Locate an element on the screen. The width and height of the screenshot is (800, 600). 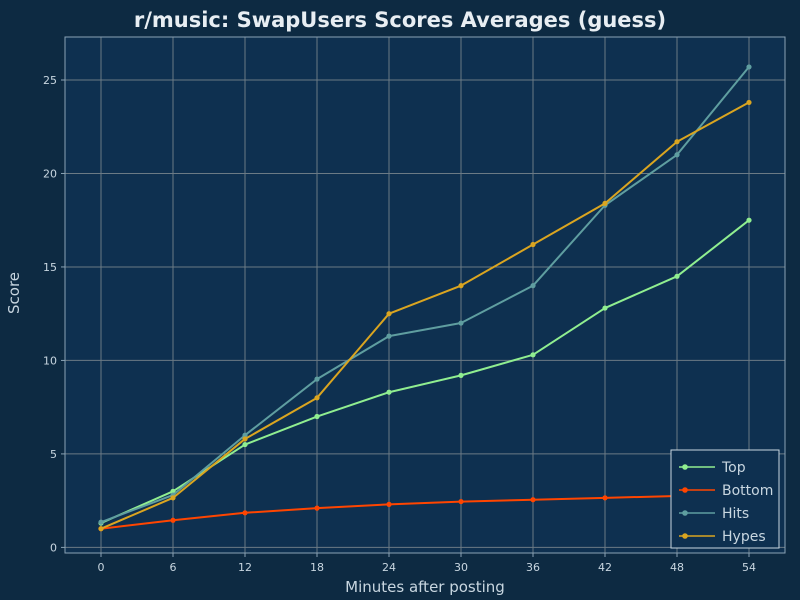
legend-item-bottom: Bottom is located at coordinates (726, 491).